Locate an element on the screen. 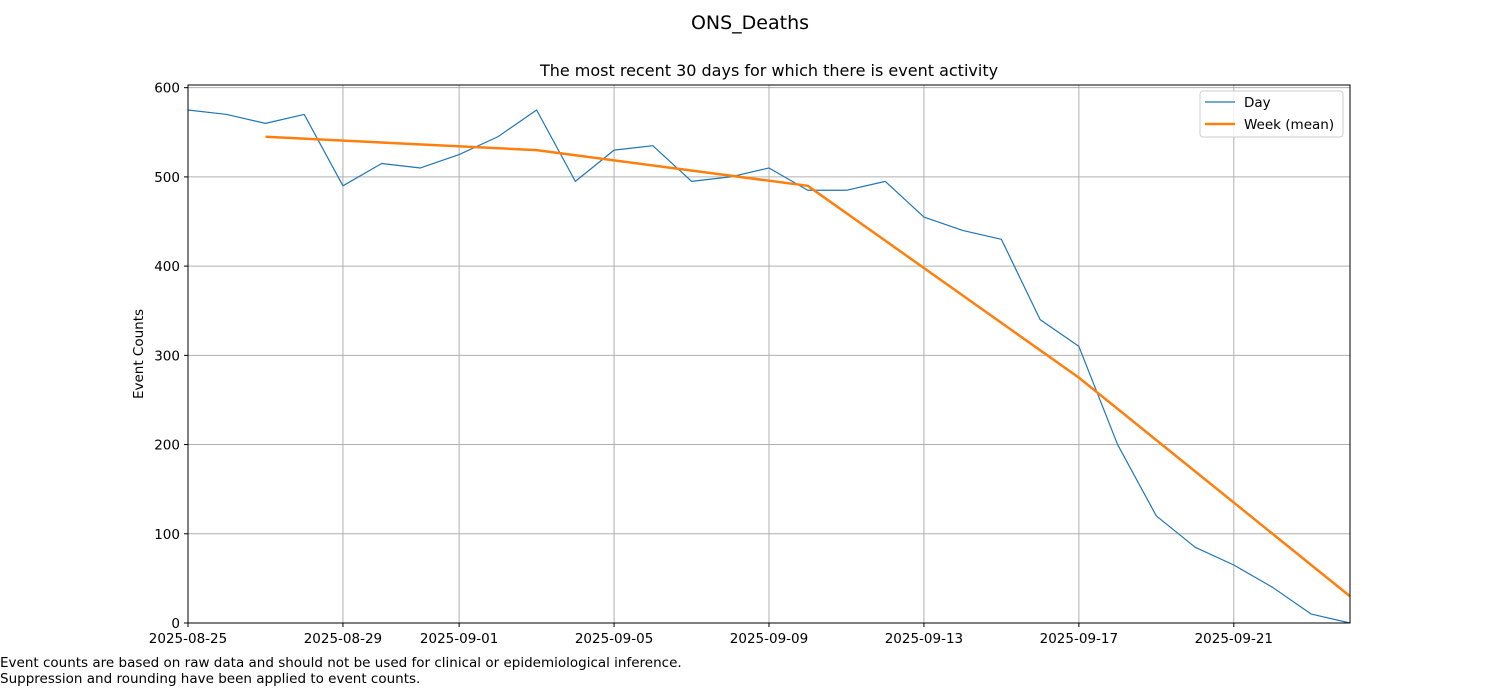 The height and width of the screenshot is (700, 1500). y-tick-label: 500 is located at coordinates (167, 178).